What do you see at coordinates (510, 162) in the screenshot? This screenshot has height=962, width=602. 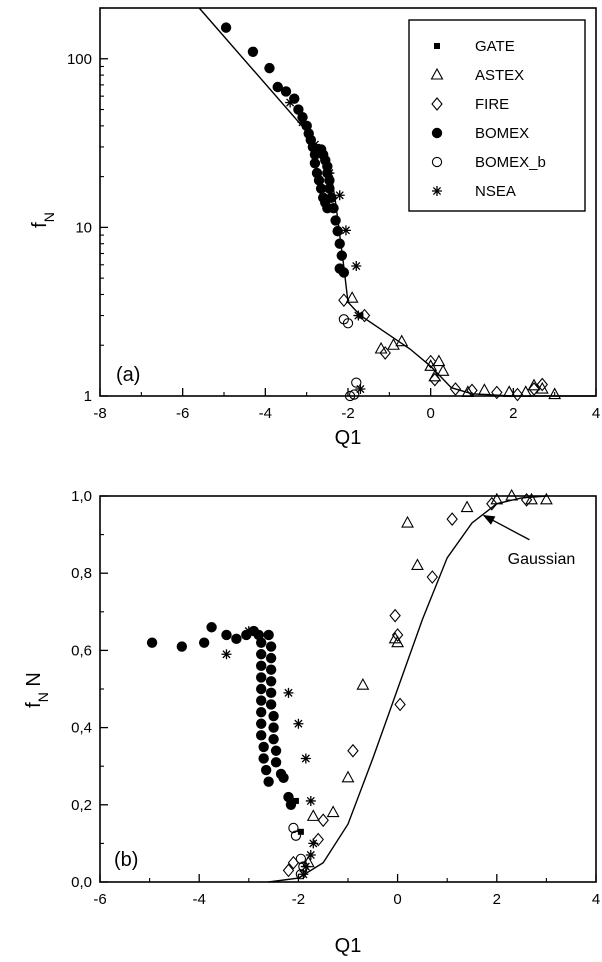 I see `legend-label-bomex-b: BOMEX_b` at bounding box center [510, 162].